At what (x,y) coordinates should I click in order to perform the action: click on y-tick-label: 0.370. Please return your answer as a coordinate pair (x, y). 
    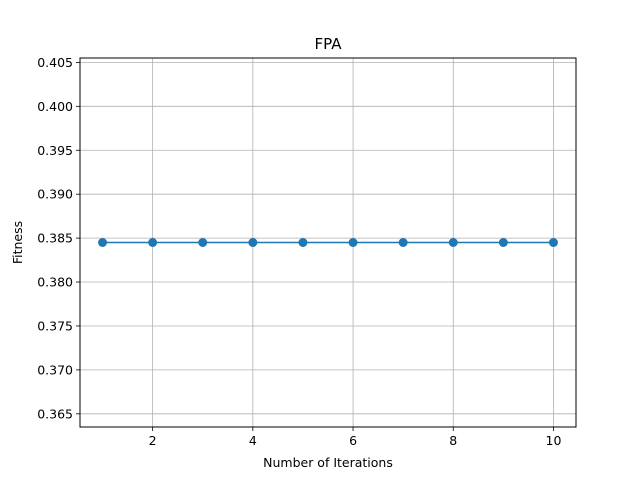
    Looking at the image, I should click on (55, 369).